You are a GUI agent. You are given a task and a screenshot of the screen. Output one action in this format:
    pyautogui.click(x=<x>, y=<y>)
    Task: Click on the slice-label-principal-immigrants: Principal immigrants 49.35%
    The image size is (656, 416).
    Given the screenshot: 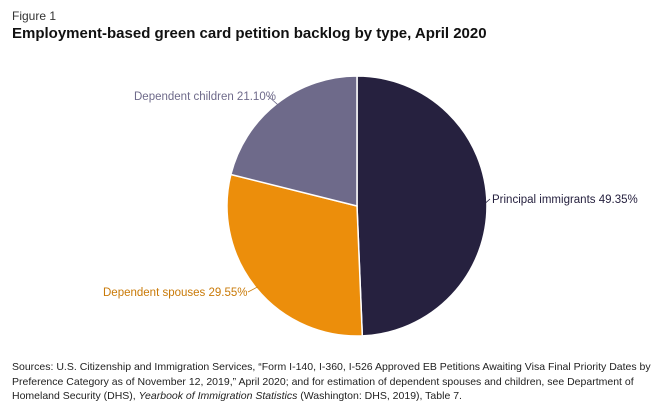 What is the action you would take?
    pyautogui.click(x=565, y=200)
    